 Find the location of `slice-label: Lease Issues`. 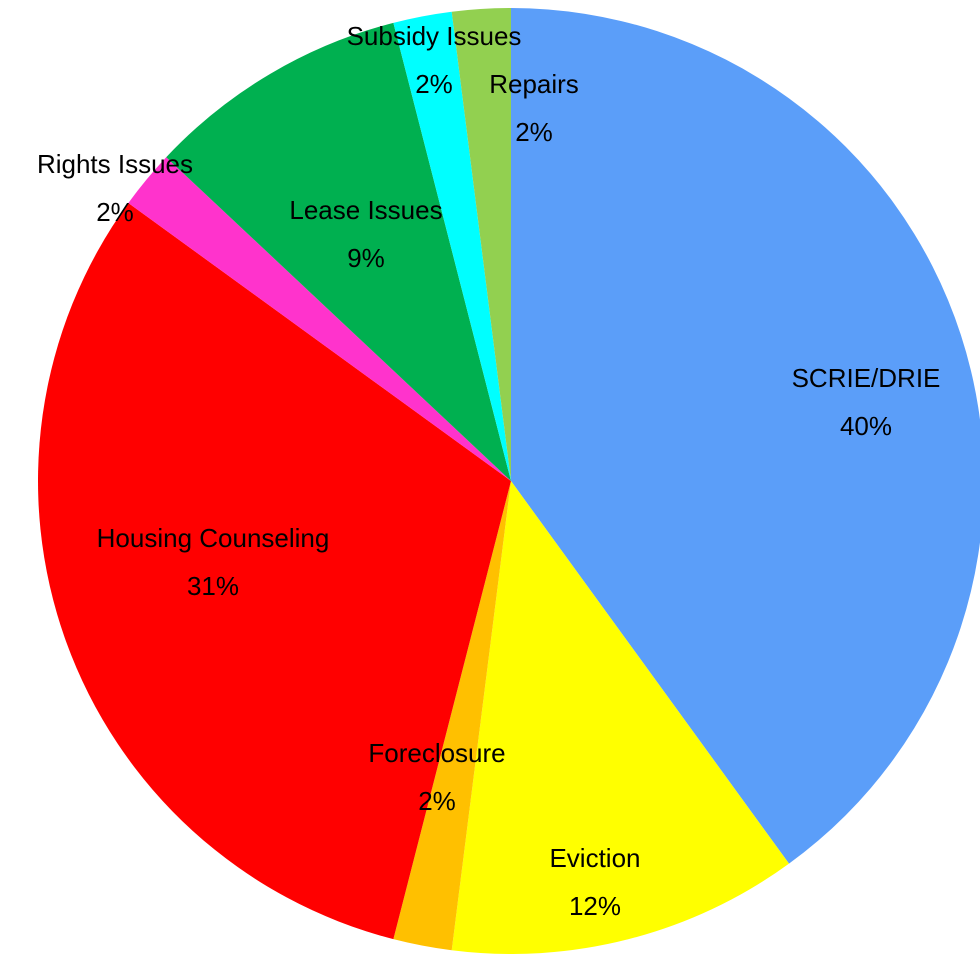

slice-label: Lease Issues is located at coordinates (365, 210).